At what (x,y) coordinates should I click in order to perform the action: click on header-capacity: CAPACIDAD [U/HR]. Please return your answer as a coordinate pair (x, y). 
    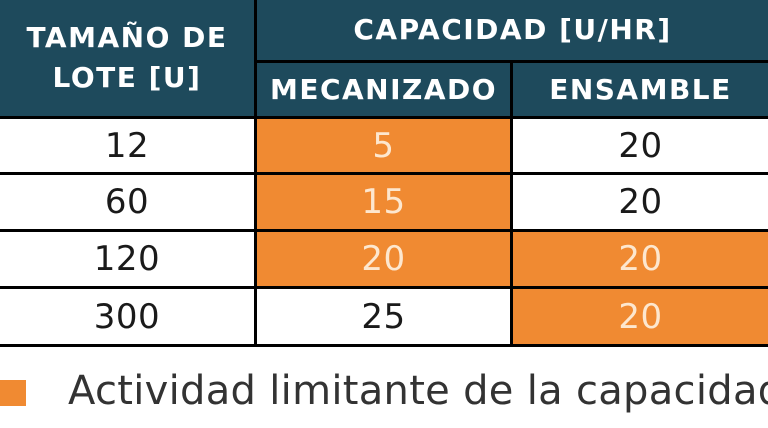
    Looking at the image, I should click on (512, 30).